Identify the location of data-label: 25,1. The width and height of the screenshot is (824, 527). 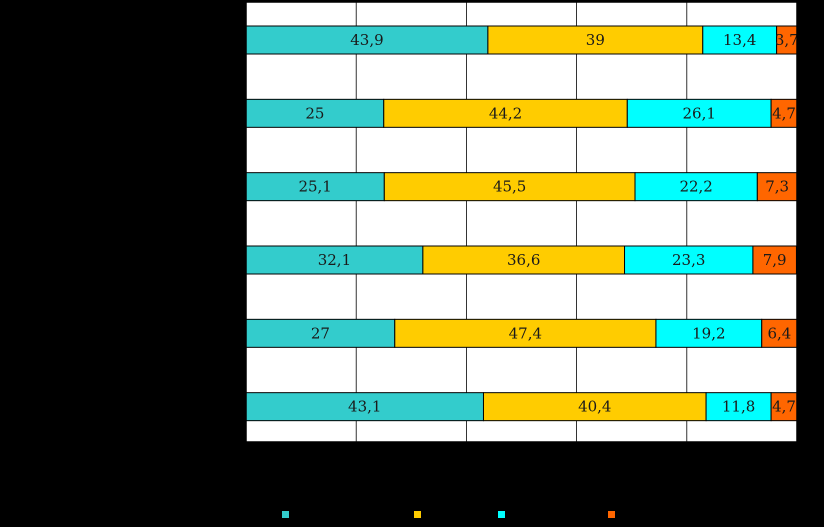
(314, 187).